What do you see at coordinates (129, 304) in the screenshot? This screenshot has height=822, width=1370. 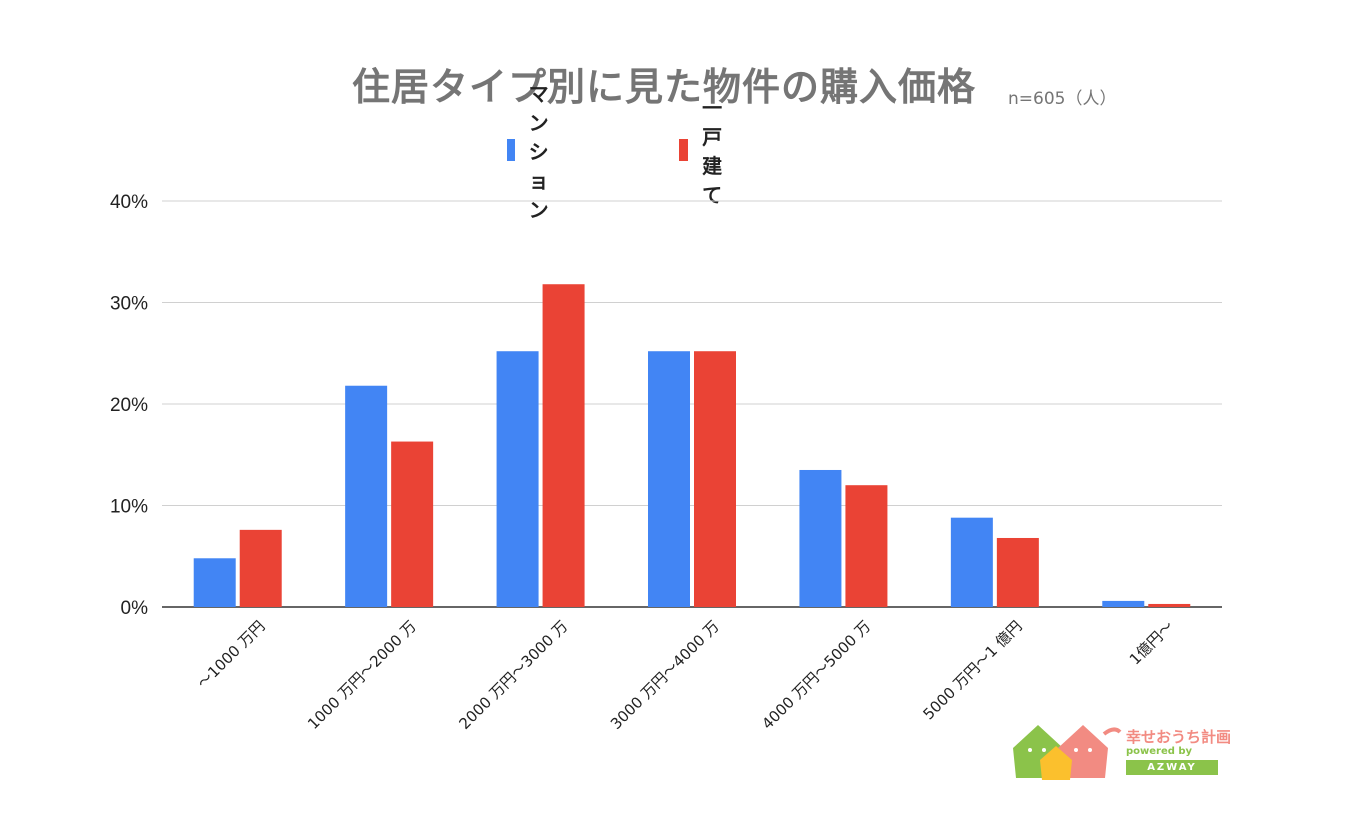 I see `y-tick-label: 30%` at bounding box center [129, 304].